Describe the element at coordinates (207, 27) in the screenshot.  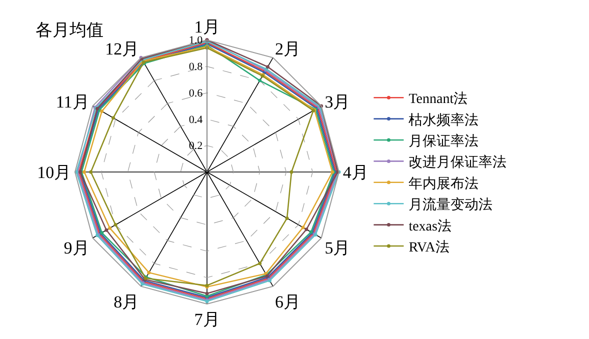
I see `spoke-label: 1月` at that location.